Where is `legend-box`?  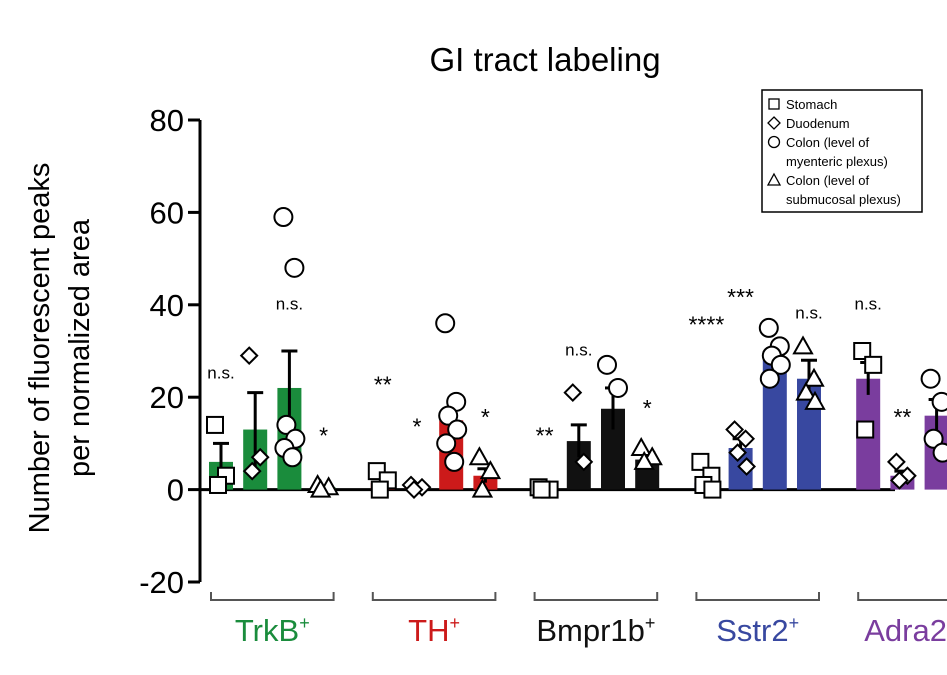 legend-box is located at coordinates (842, 151).